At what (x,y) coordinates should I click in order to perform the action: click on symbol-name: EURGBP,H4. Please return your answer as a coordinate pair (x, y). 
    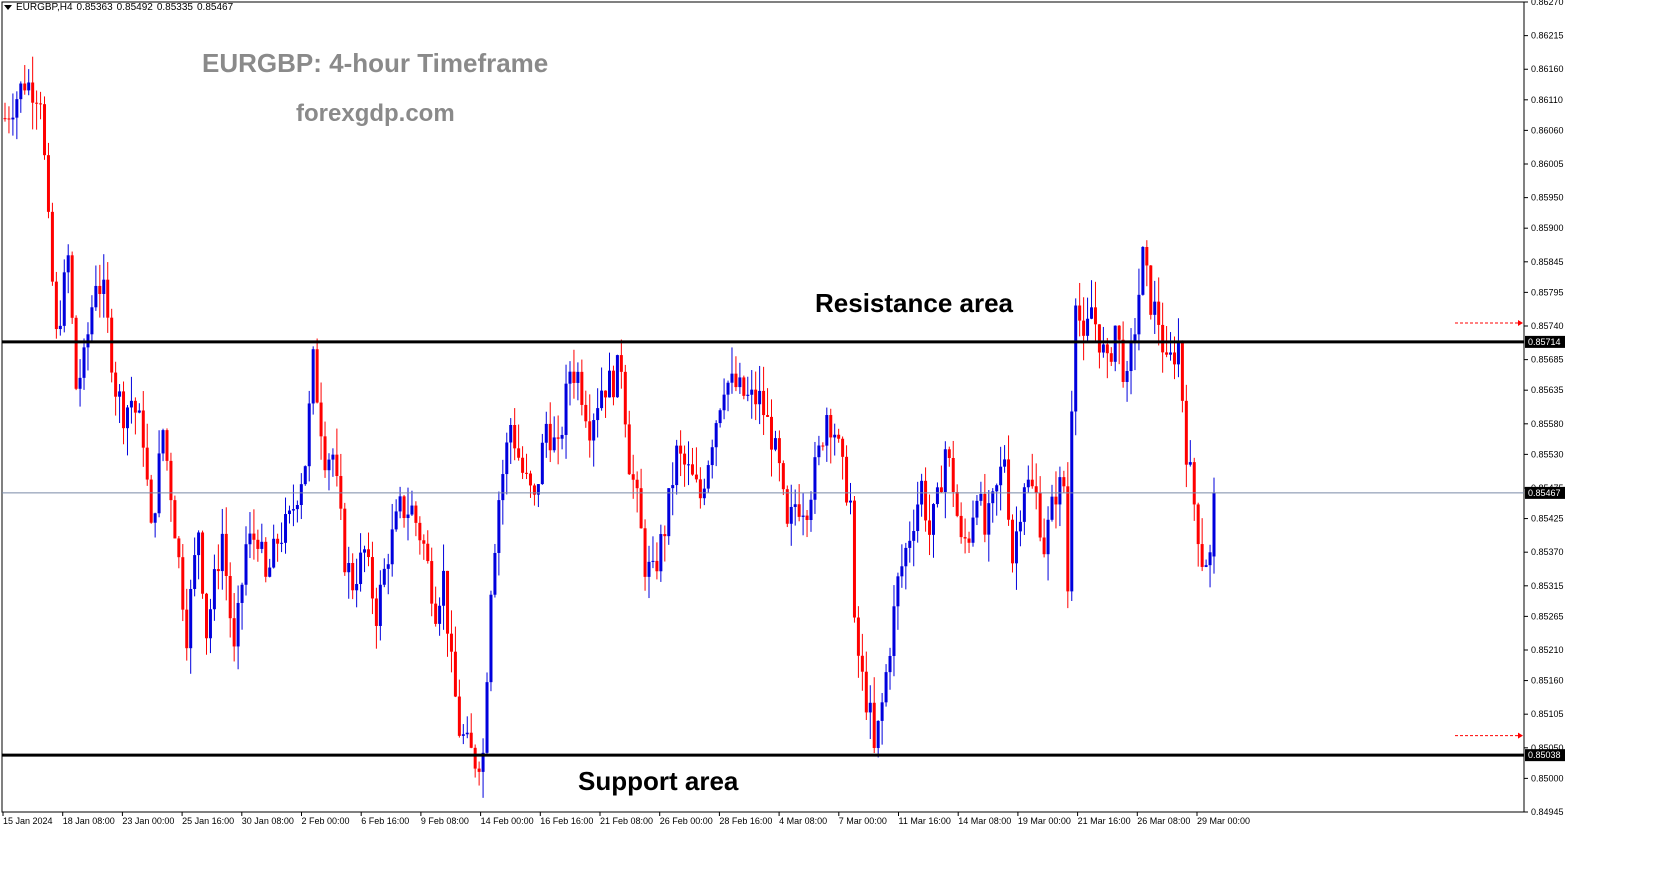
    Looking at the image, I should click on (44, 7).